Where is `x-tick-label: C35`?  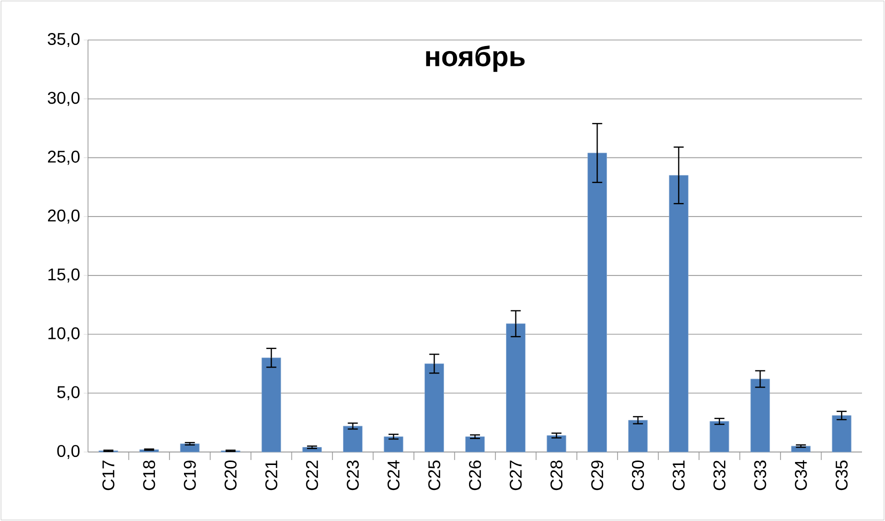
x-tick-label: C35 is located at coordinates (842, 475).